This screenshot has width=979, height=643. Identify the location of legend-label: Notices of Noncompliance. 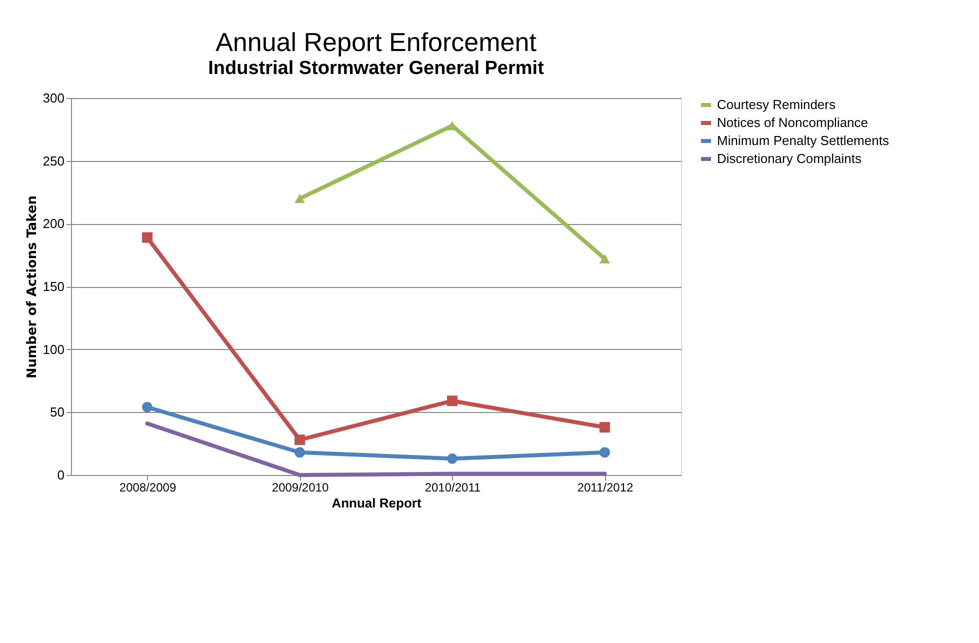
(792, 122).